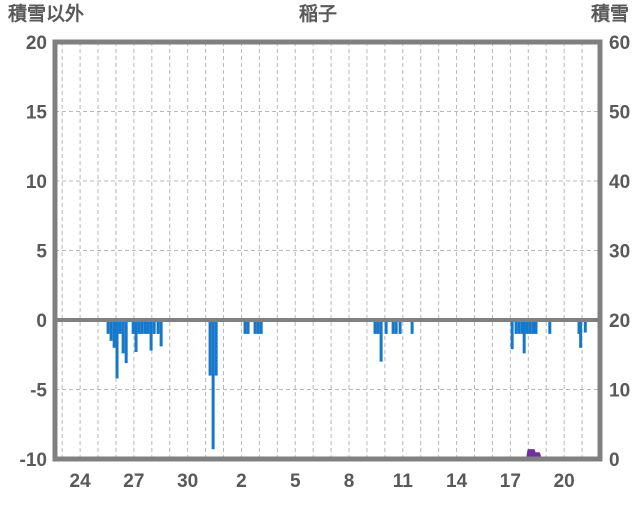  Describe the element at coordinates (34, 252) in the screenshot. I see `left-axis-ticks: 20 15 10 5 0 -5 -10` at that location.